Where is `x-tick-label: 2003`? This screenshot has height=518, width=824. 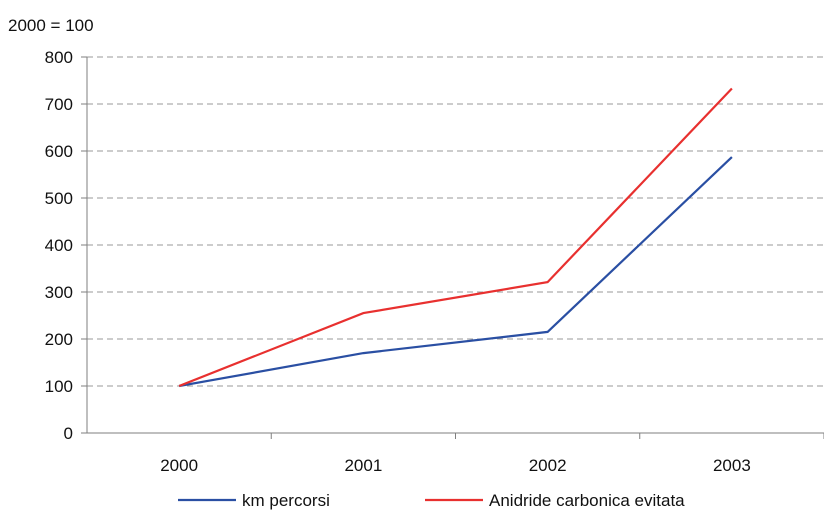 x-tick-label: 2003 is located at coordinates (732, 465).